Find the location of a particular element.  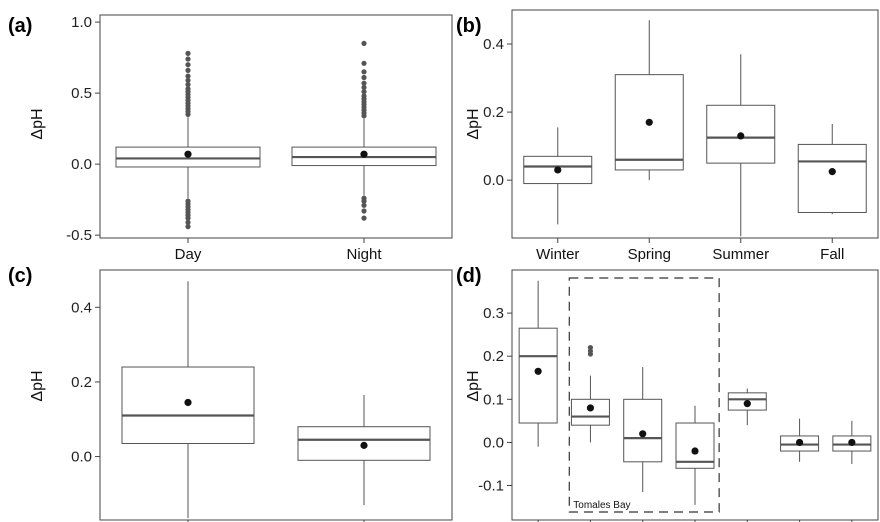

panel-d-mean-point-mb is located at coordinates (852, 442).